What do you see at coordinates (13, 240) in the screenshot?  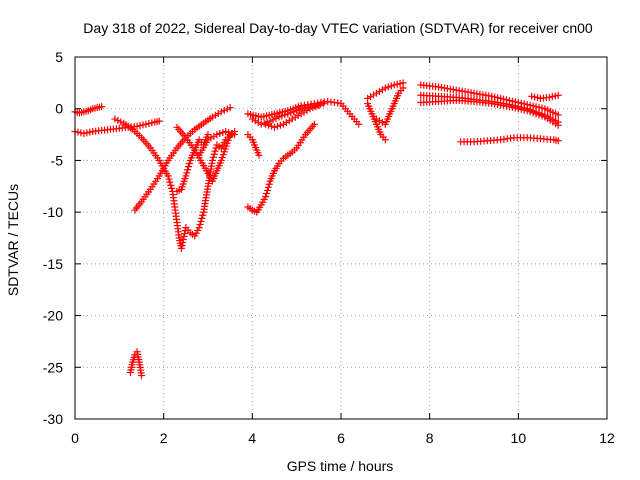 I see `y-axis-label: SDTVAR / TECUs` at bounding box center [13, 240].